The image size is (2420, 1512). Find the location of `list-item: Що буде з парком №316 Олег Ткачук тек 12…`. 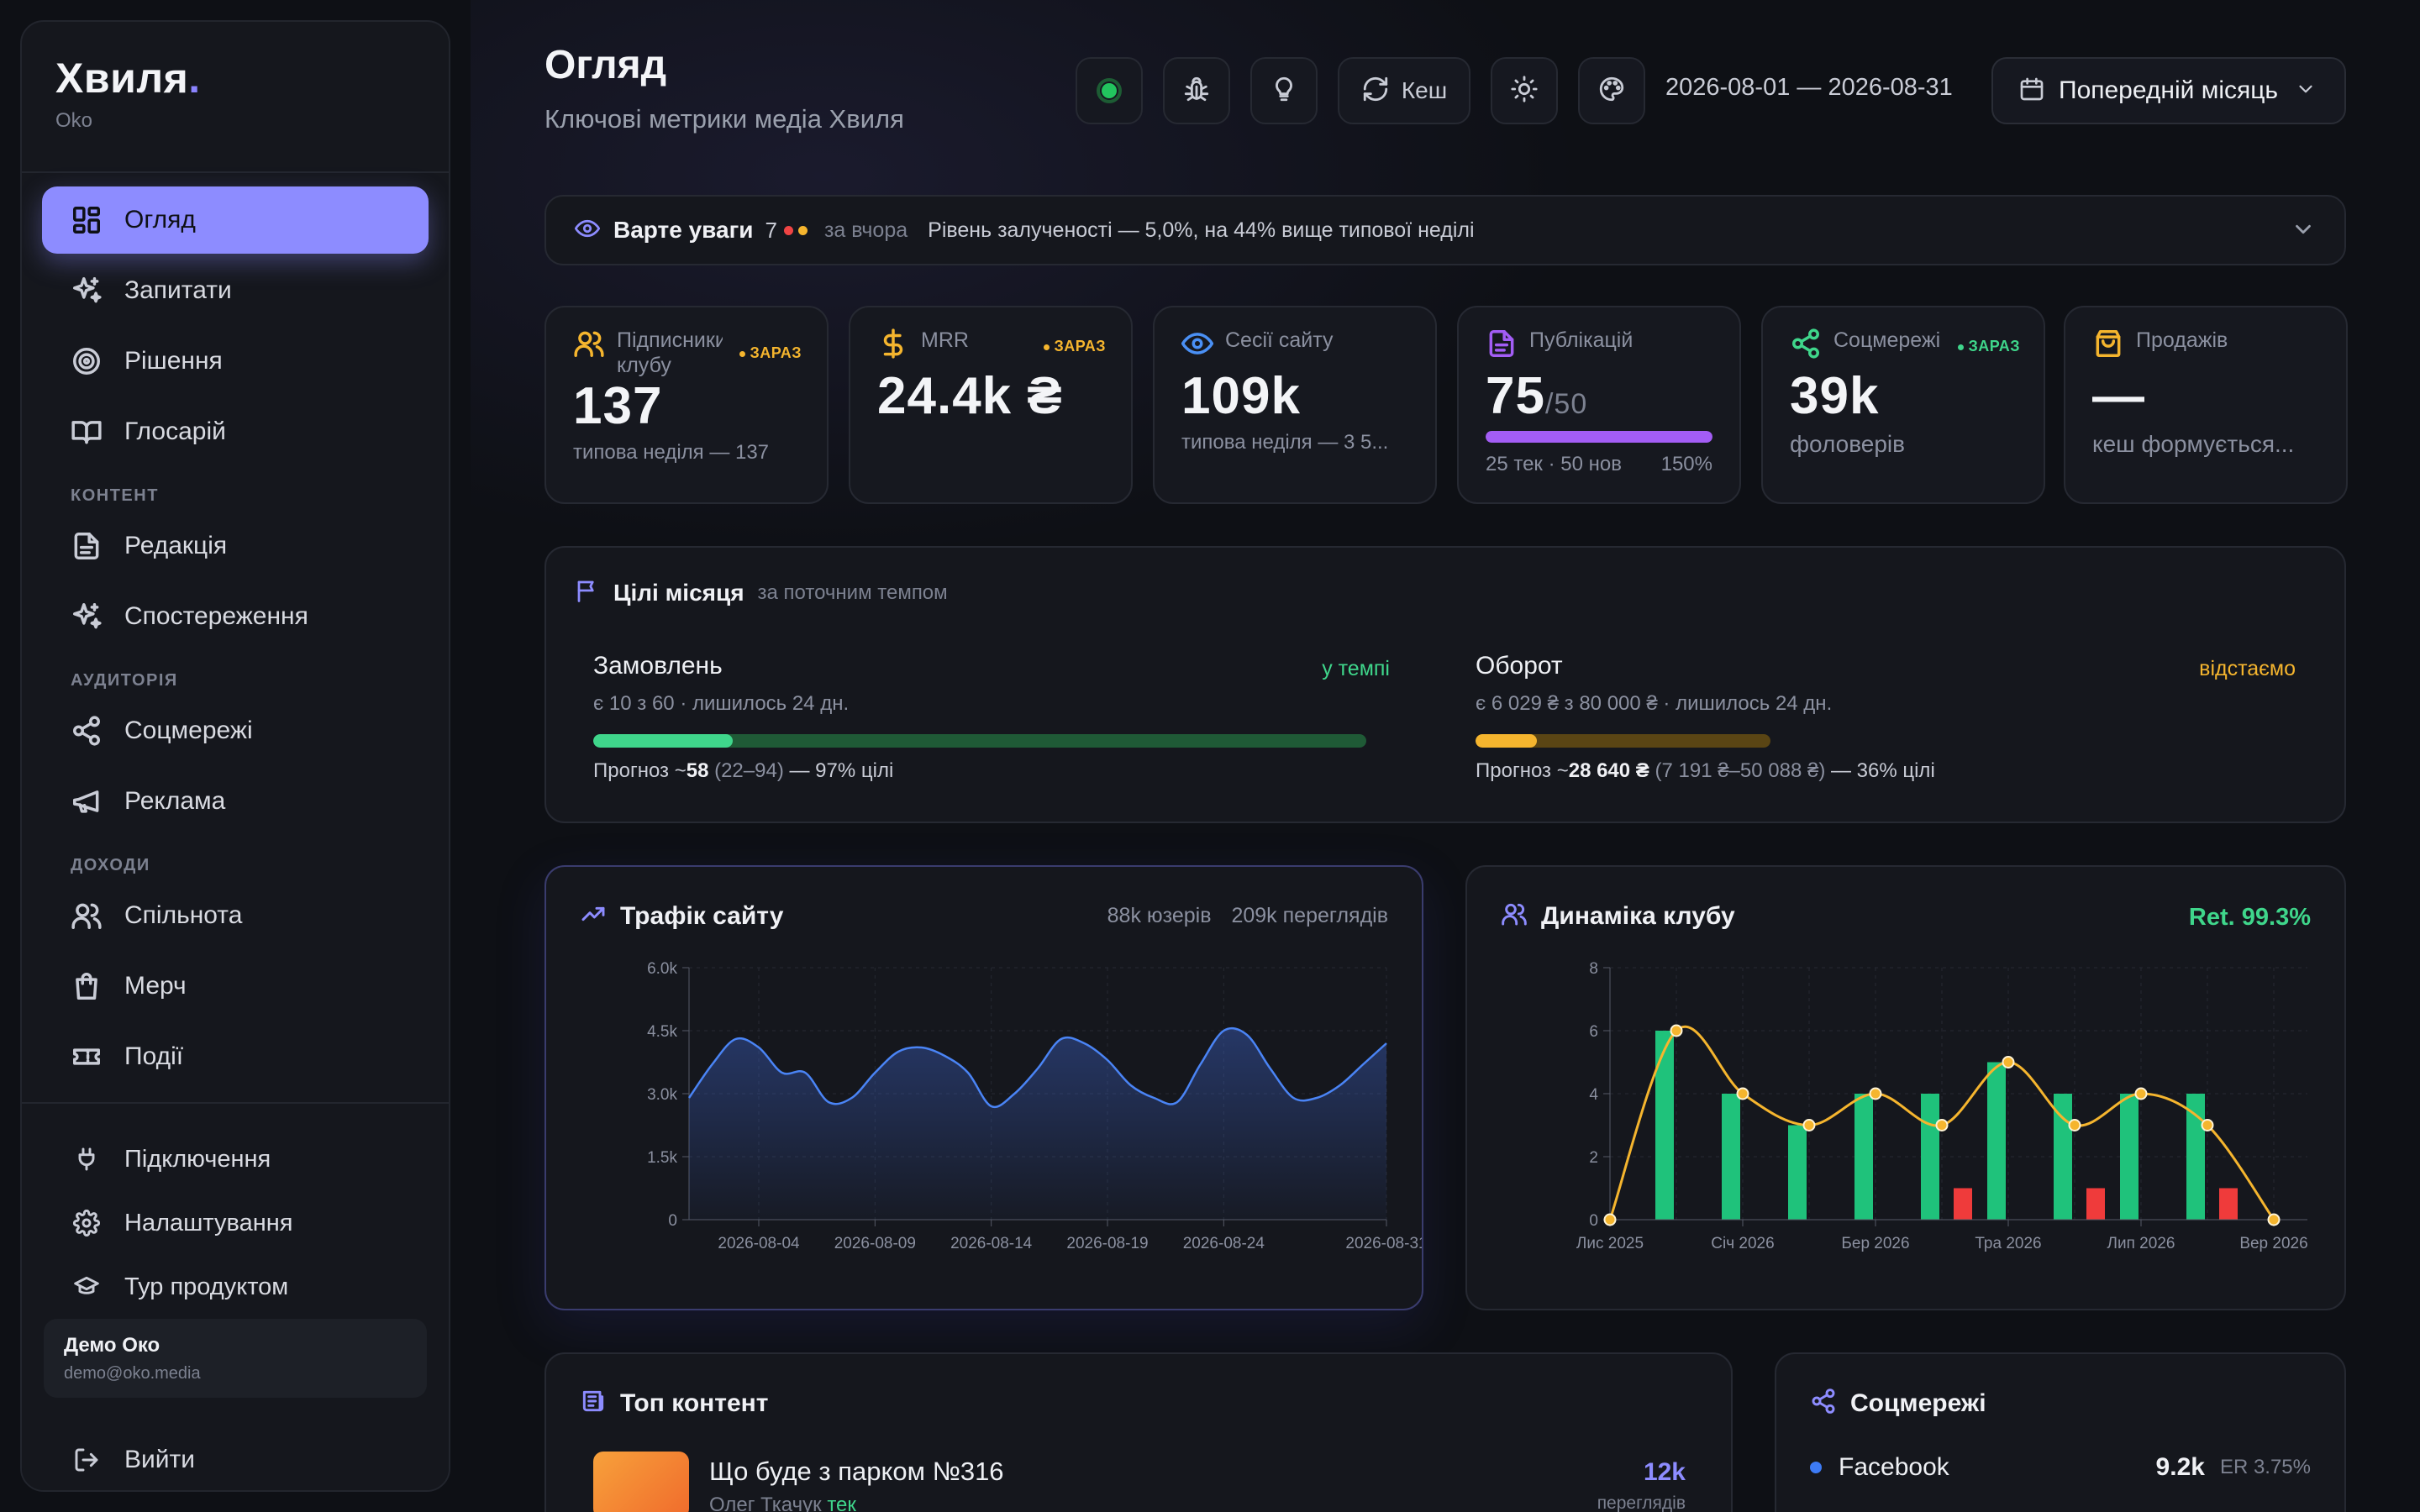

list-item: Що буде з парком №316 Олег Ткачук тек 12… is located at coordinates (1139, 1482).